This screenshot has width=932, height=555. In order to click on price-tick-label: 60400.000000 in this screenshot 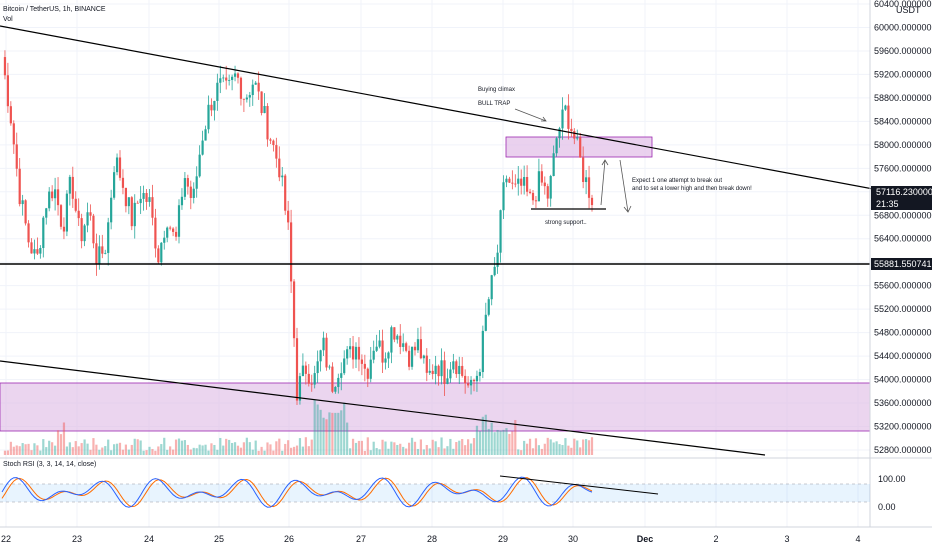, I will do `click(903, 4)`.